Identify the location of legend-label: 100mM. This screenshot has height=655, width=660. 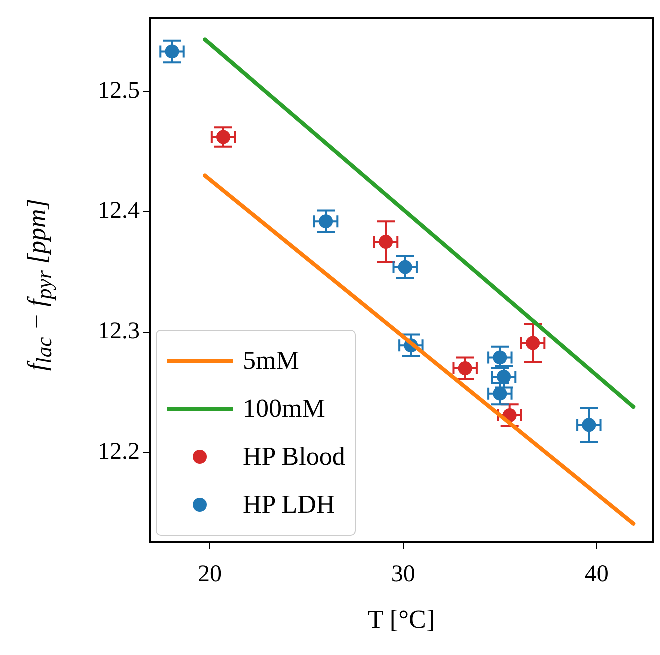
(284, 409).